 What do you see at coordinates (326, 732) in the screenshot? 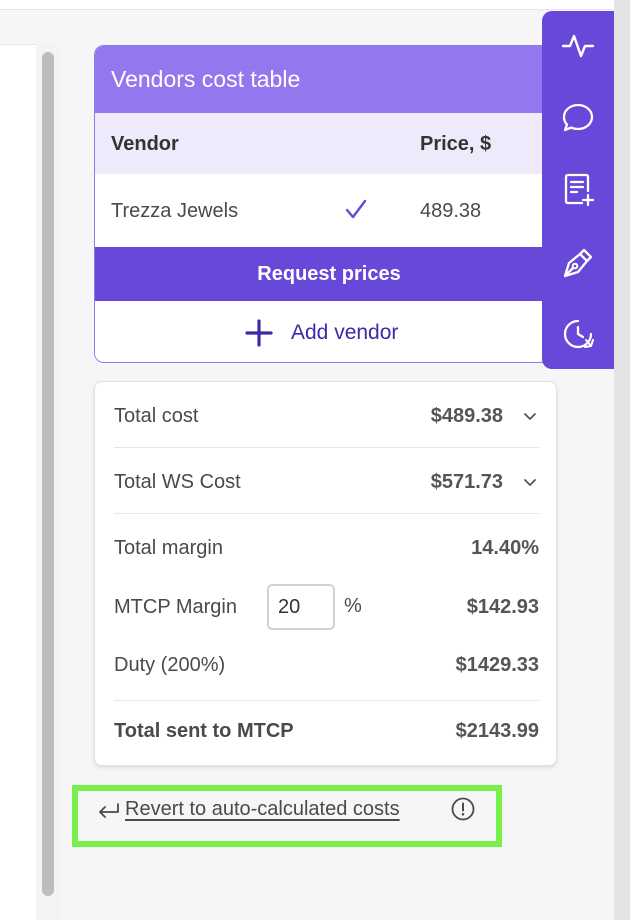
I see `total-sent-row: Total sent to MTCP $2143.99` at bounding box center [326, 732].